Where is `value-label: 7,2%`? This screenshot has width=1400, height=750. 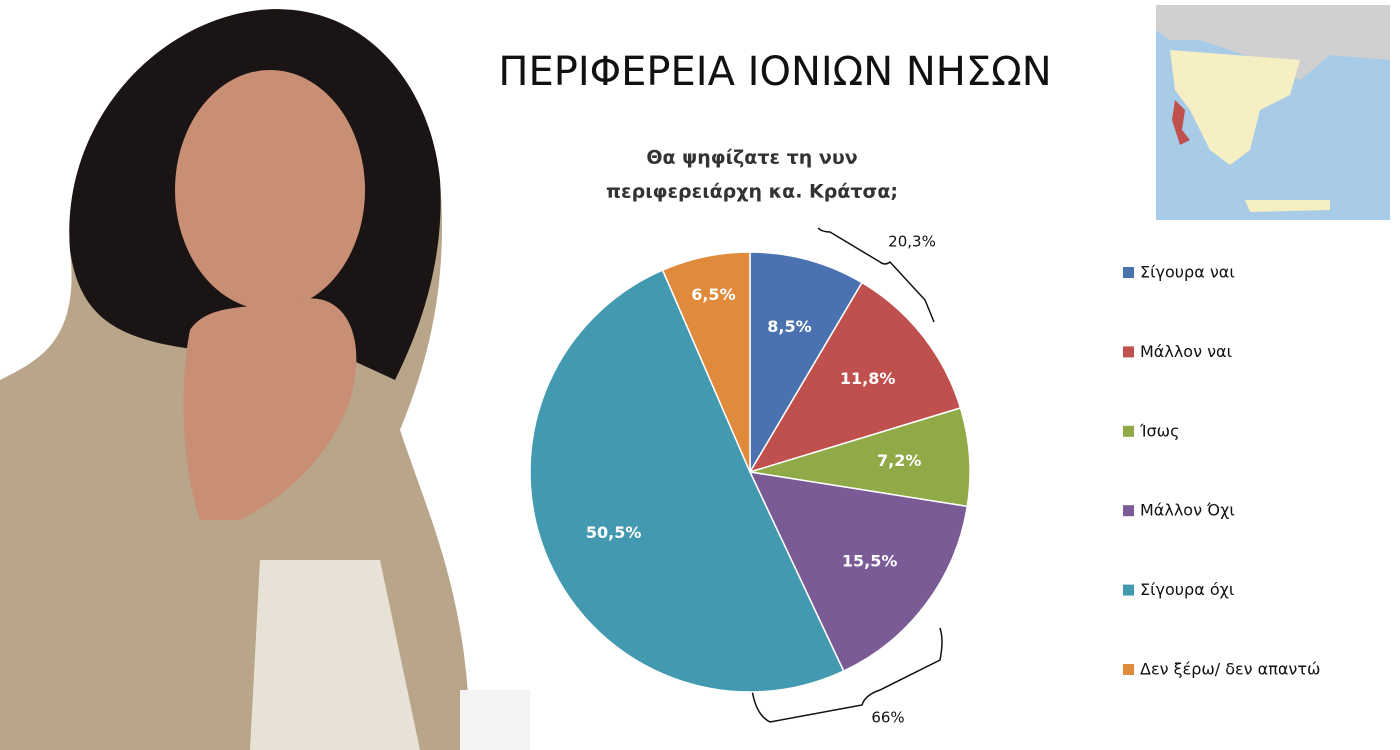
value-label: 7,2% is located at coordinates (899, 460).